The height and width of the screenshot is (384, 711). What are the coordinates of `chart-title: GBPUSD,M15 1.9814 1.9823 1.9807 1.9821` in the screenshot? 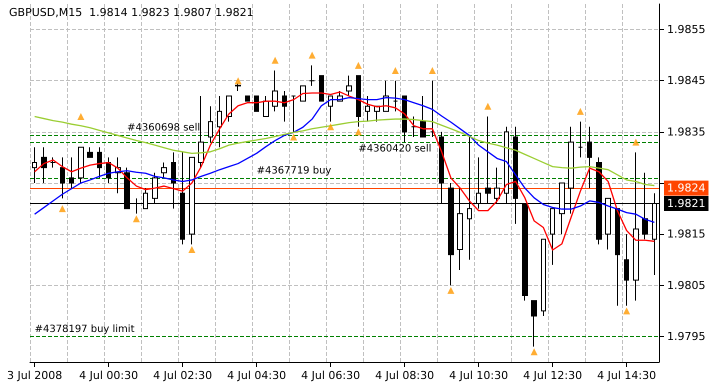 It's located at (131, 12).